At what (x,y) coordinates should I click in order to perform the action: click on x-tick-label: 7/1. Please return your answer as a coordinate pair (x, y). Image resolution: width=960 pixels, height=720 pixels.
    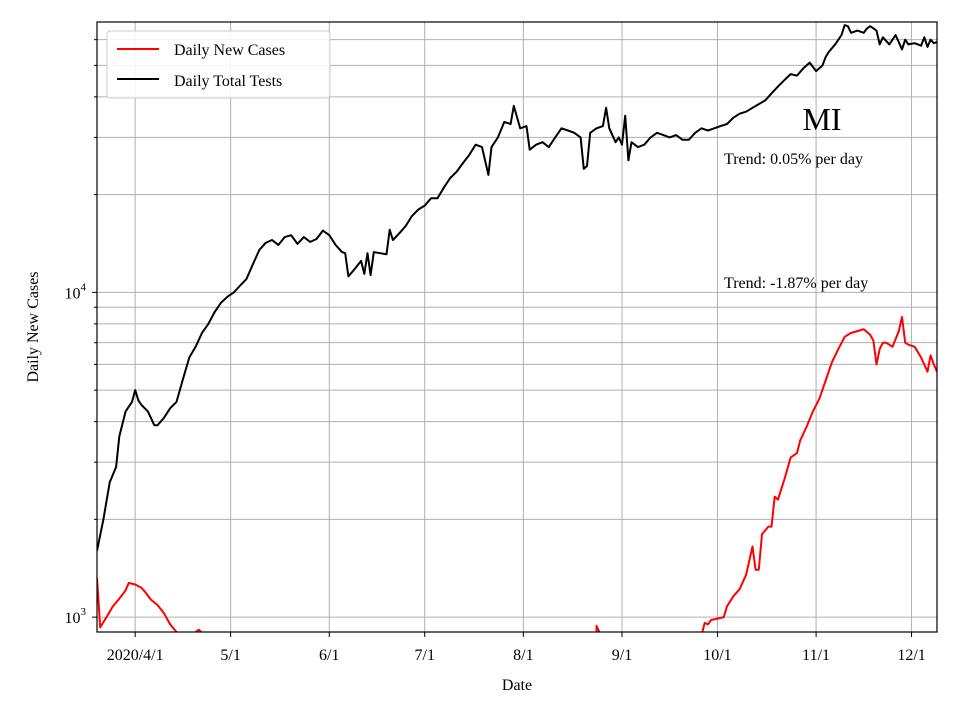
    Looking at the image, I should click on (425, 655).